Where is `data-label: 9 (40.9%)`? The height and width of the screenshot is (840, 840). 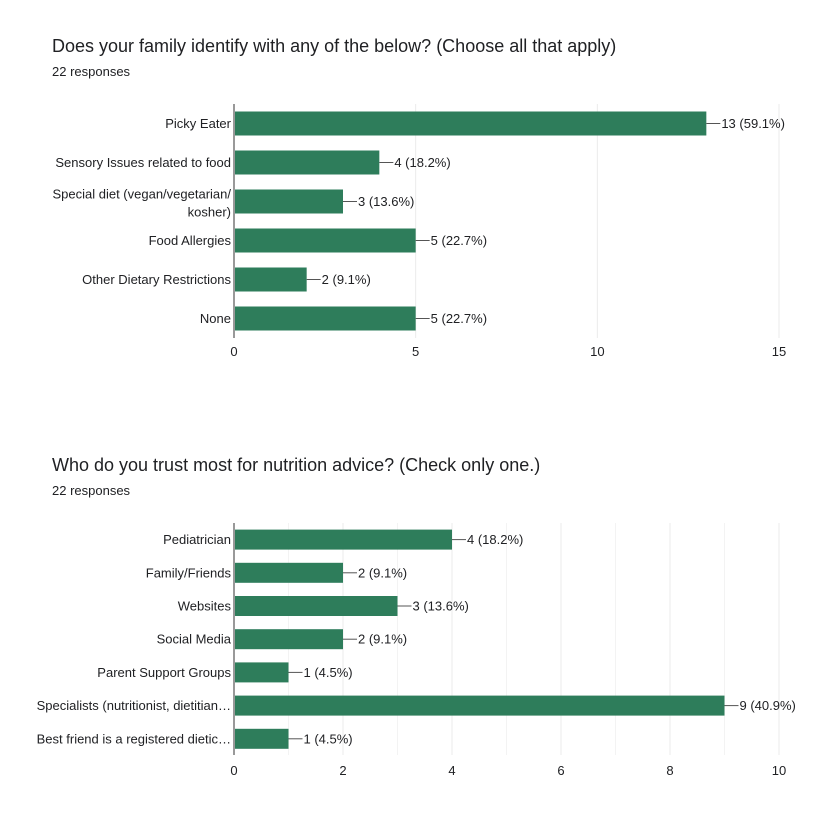 data-label: 9 (40.9%) is located at coordinates (768, 705).